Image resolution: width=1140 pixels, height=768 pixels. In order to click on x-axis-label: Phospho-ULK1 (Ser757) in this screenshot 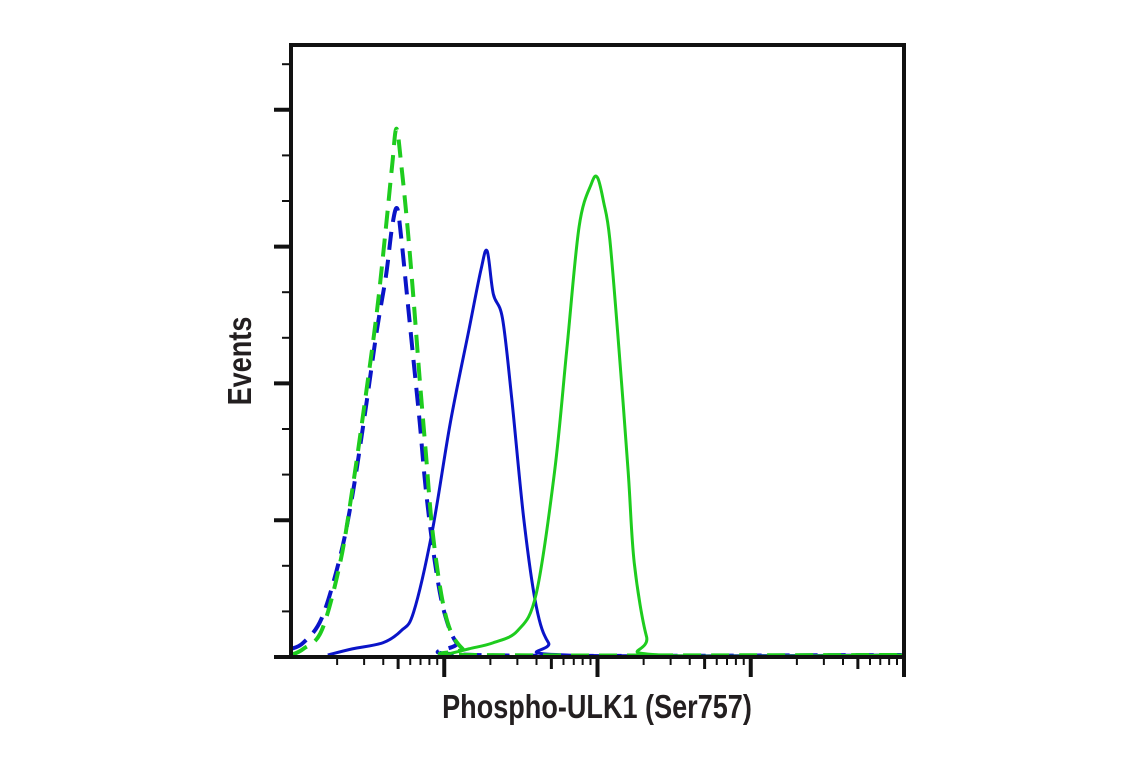, I will do `click(597, 706)`.